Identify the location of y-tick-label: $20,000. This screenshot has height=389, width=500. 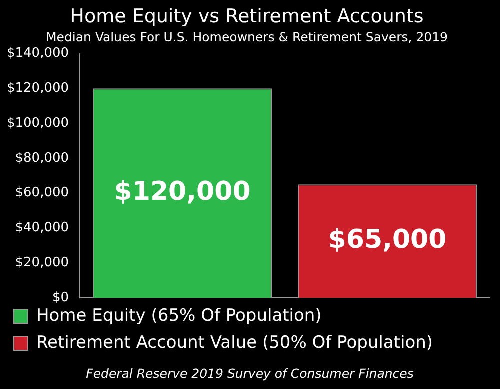
(42, 262).